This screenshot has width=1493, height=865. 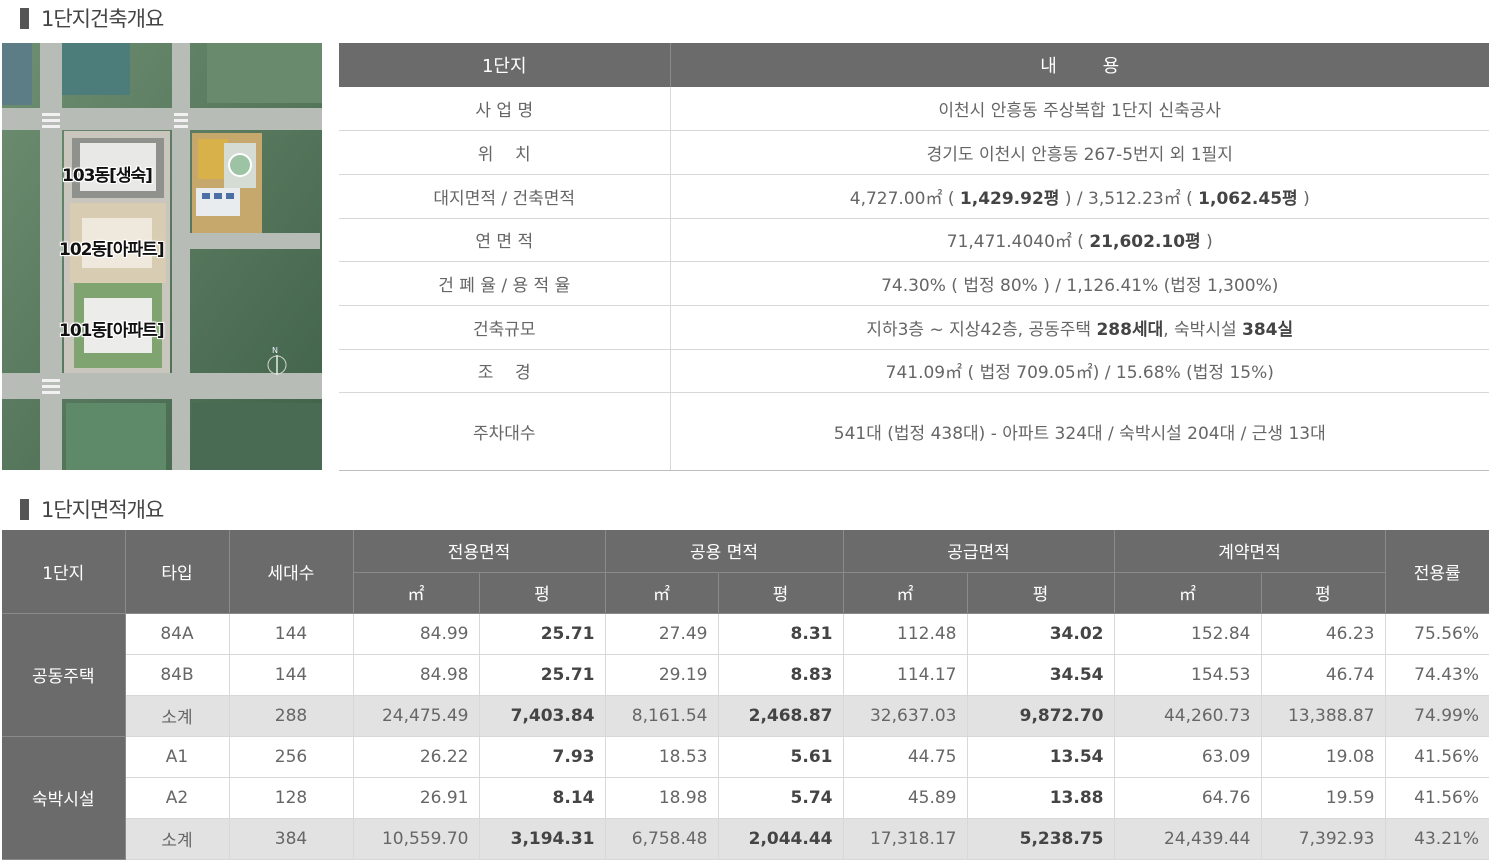 What do you see at coordinates (505, 283) in the screenshot?
I see `row-label: 건 폐 율 / 용 적 율` at bounding box center [505, 283].